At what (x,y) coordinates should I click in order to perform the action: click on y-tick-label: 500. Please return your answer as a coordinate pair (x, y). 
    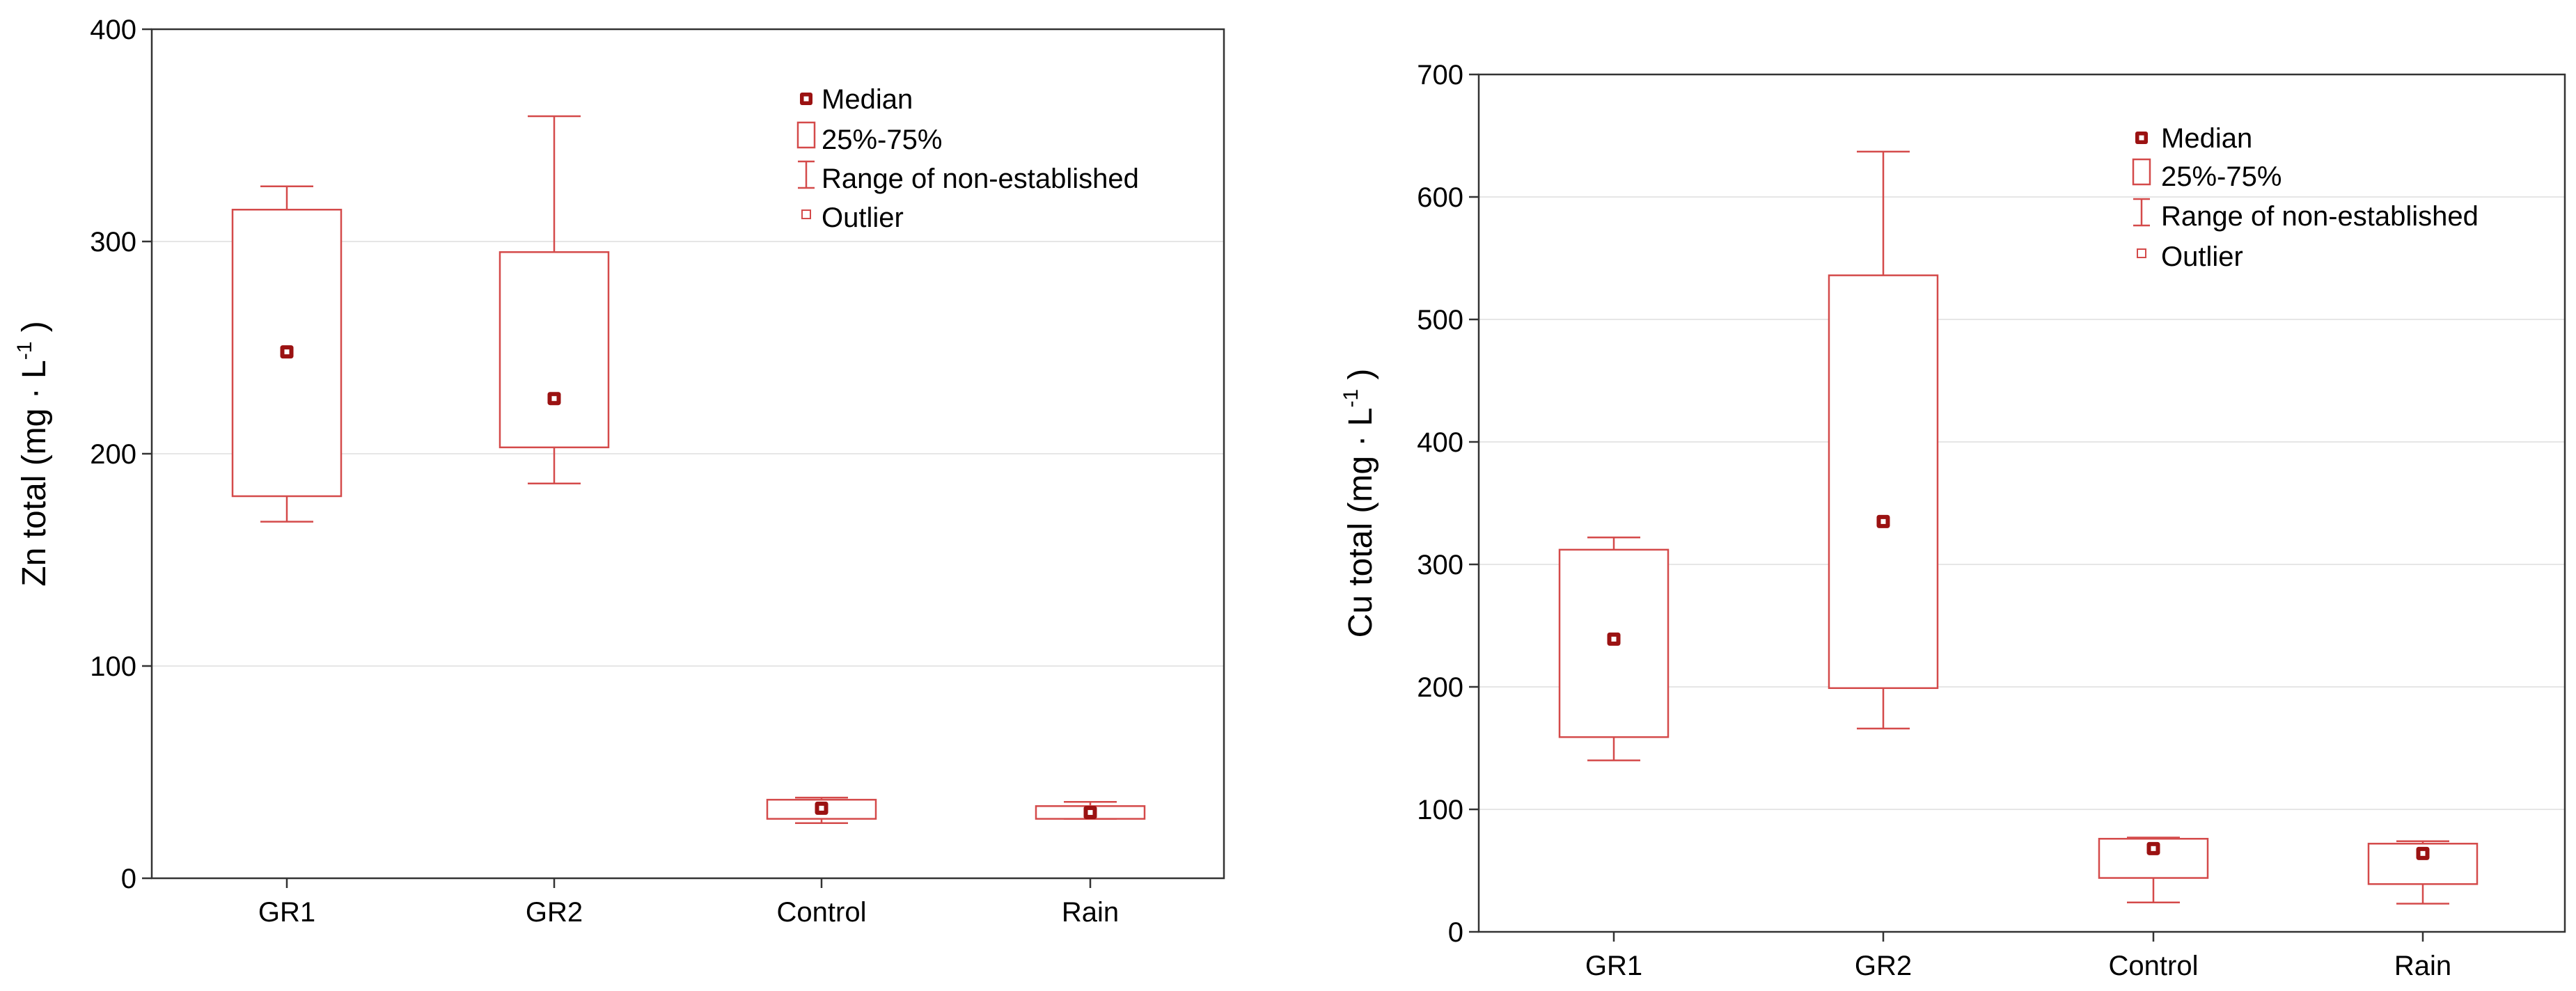
    Looking at the image, I should click on (1440, 320).